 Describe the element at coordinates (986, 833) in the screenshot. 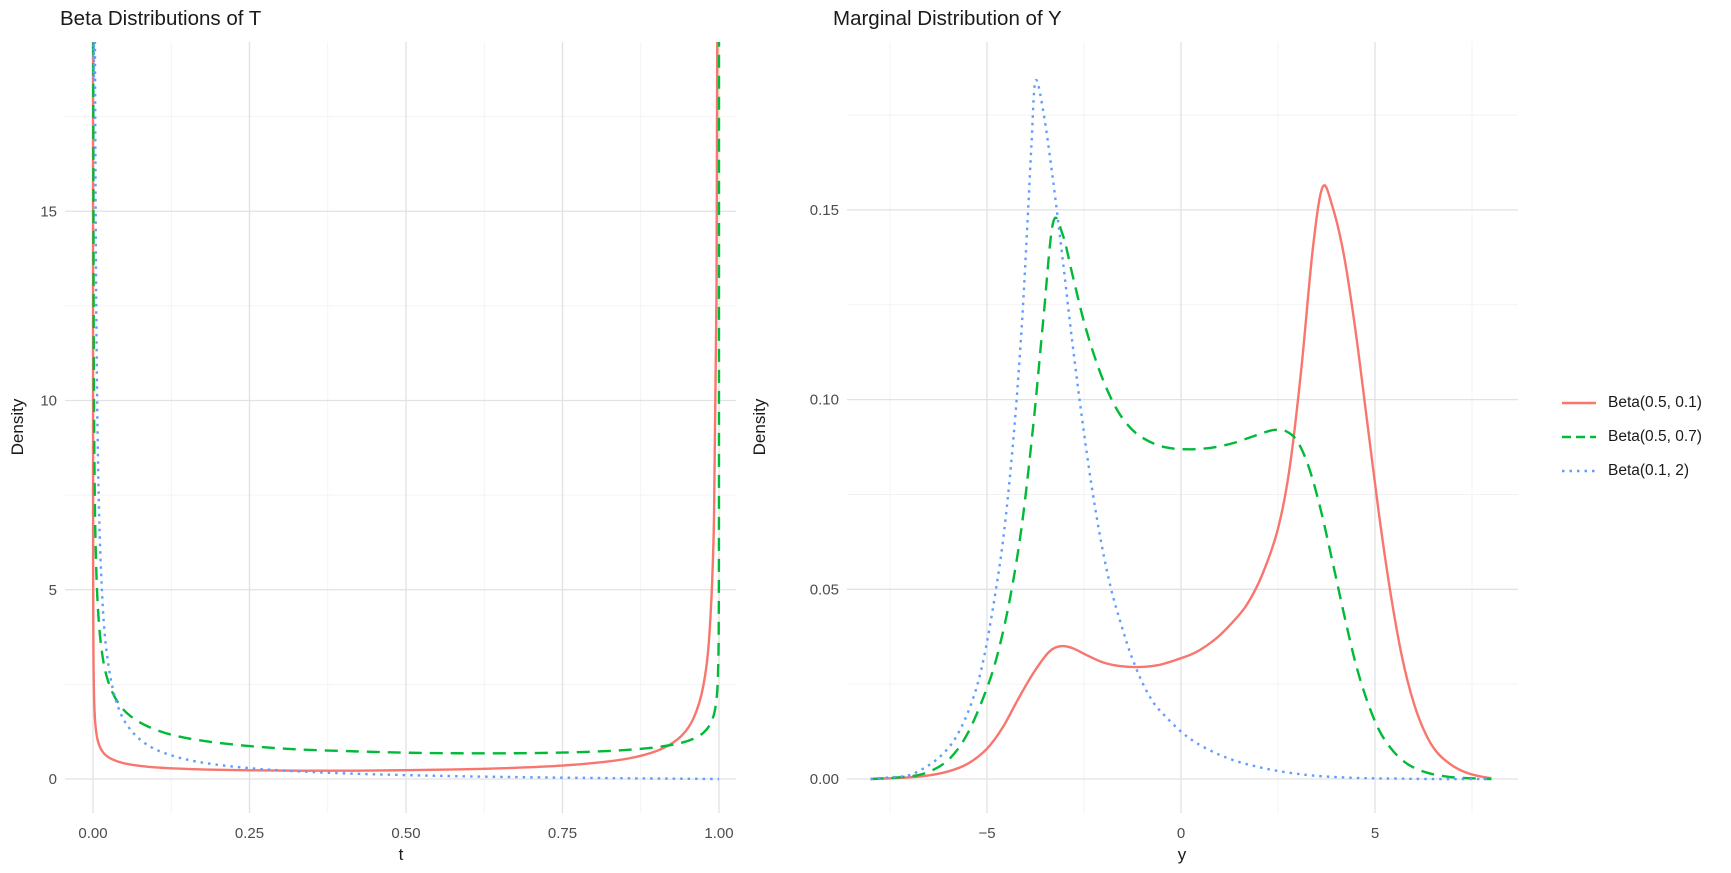

I see `x-tick-label: −5` at that location.